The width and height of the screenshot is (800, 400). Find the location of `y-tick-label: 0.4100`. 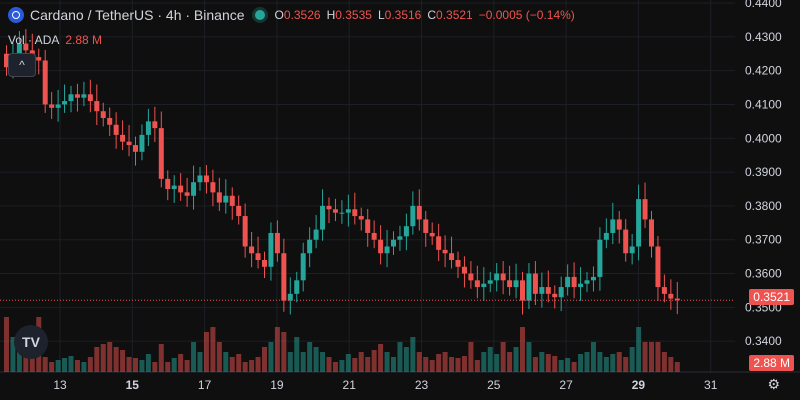

y-tick-label: 0.4100 is located at coordinates (763, 104).